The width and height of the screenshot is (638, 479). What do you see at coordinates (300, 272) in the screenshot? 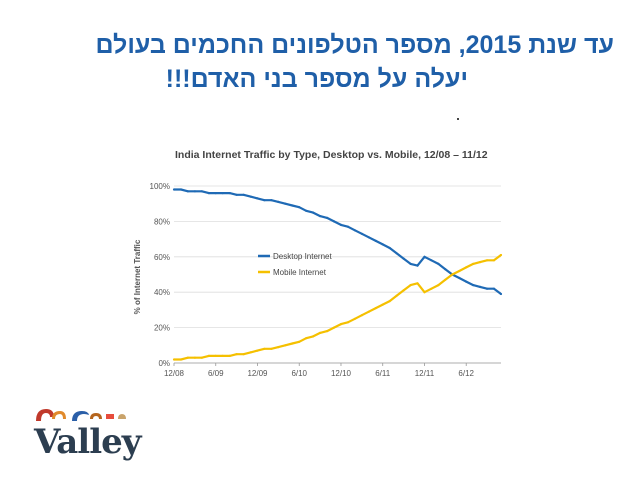
I see `legend-label: Mobile Internet` at bounding box center [300, 272].